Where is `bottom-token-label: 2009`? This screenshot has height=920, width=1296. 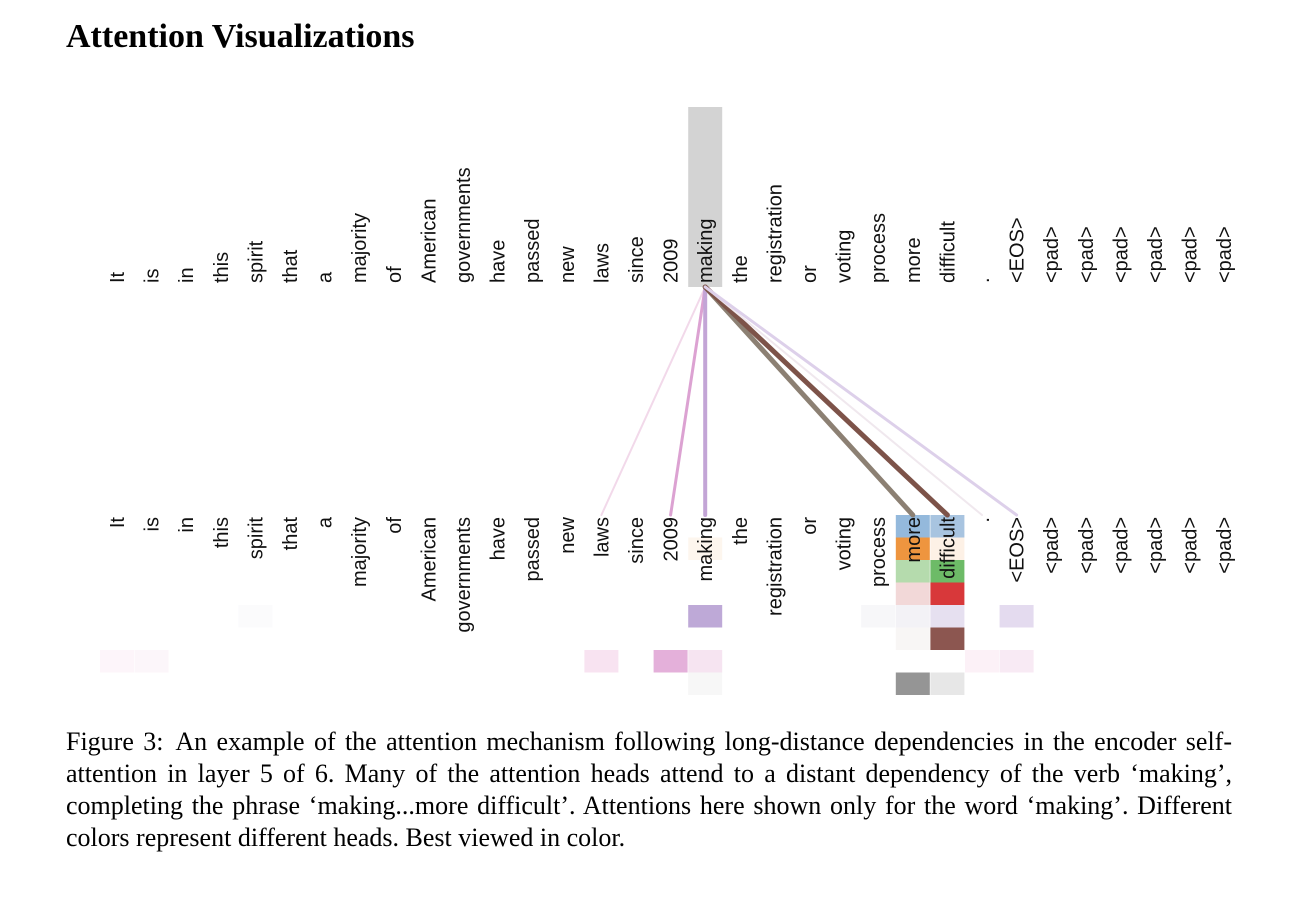
bottom-token-label: 2009 is located at coordinates (672, 539).